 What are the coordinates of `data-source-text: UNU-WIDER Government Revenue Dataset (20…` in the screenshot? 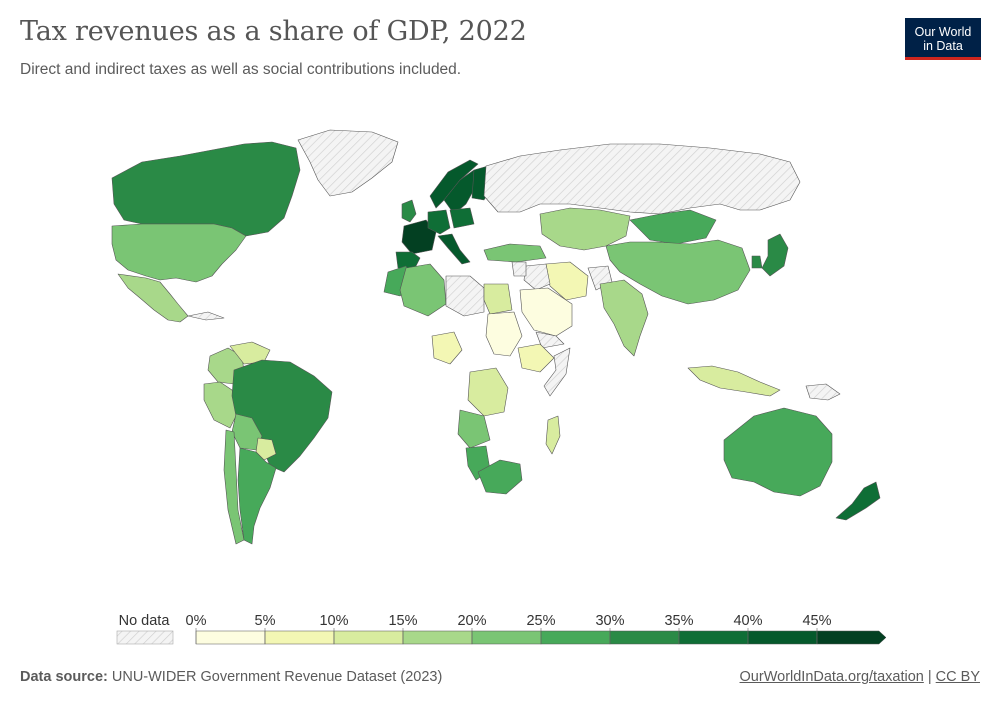 It's located at (277, 677).